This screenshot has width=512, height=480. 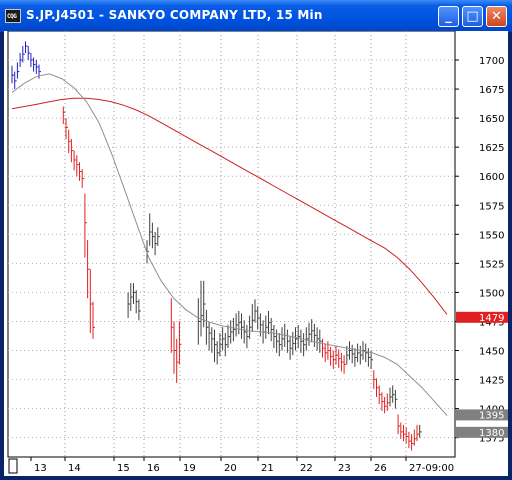 I want to click on y-tick-label: 1525, so click(x=491, y=264).